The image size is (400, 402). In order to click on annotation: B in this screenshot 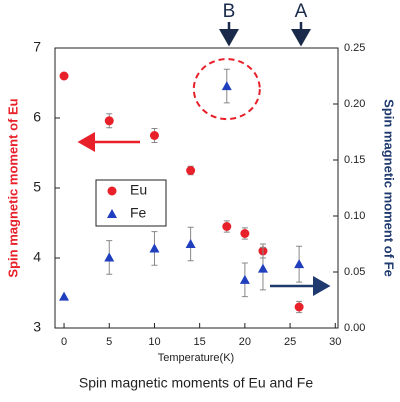, I will do `click(229, 11)`.